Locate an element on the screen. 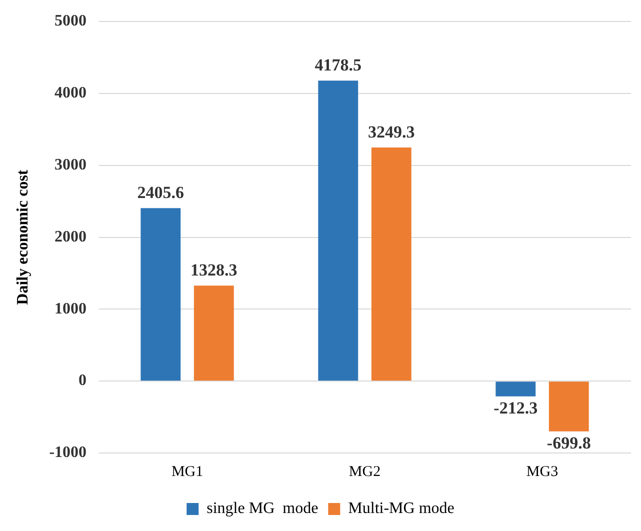 This screenshot has width=641, height=531. y-tick-label: 2000 is located at coordinates (70, 237).